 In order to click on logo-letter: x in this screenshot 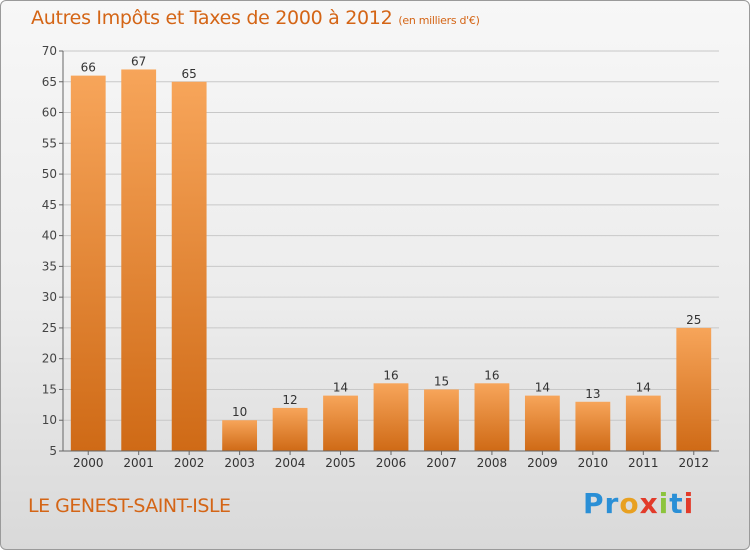, I will do `click(649, 503)`.